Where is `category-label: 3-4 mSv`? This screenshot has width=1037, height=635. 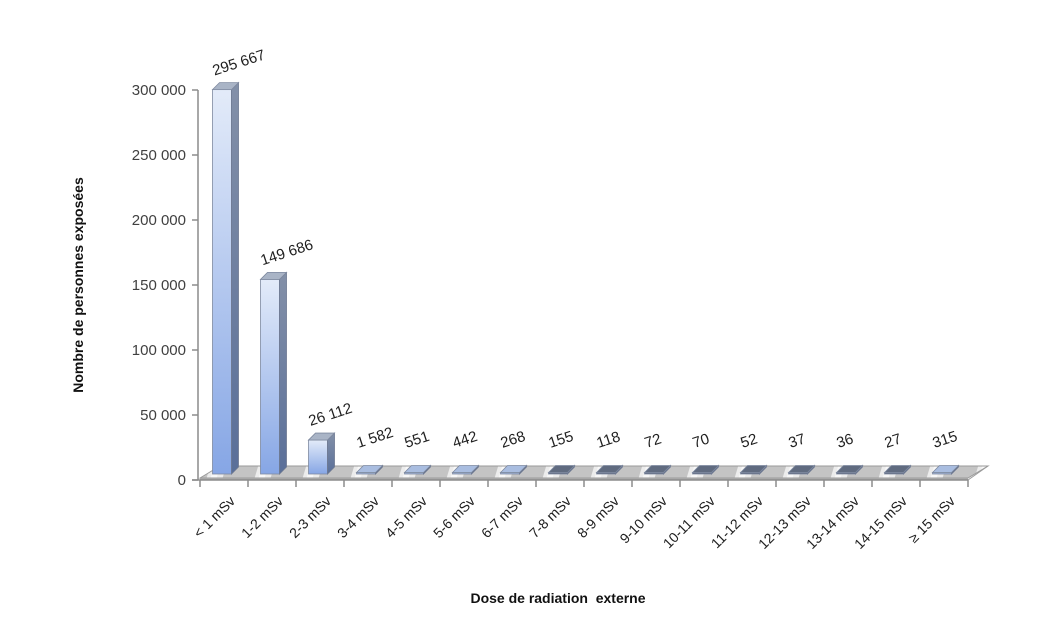
category-label: 3-4 mSv is located at coordinates (358, 517).